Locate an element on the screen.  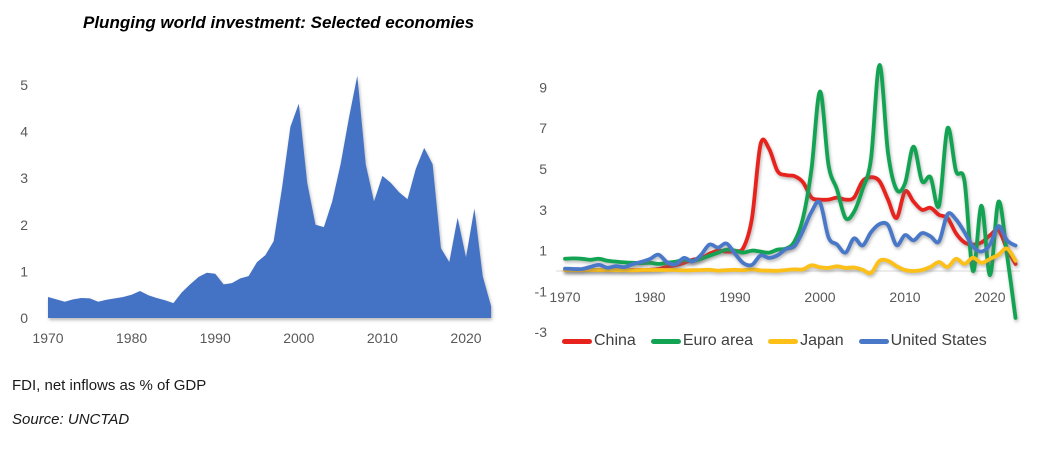
united-states-legend-marker is located at coordinates (873, 341).